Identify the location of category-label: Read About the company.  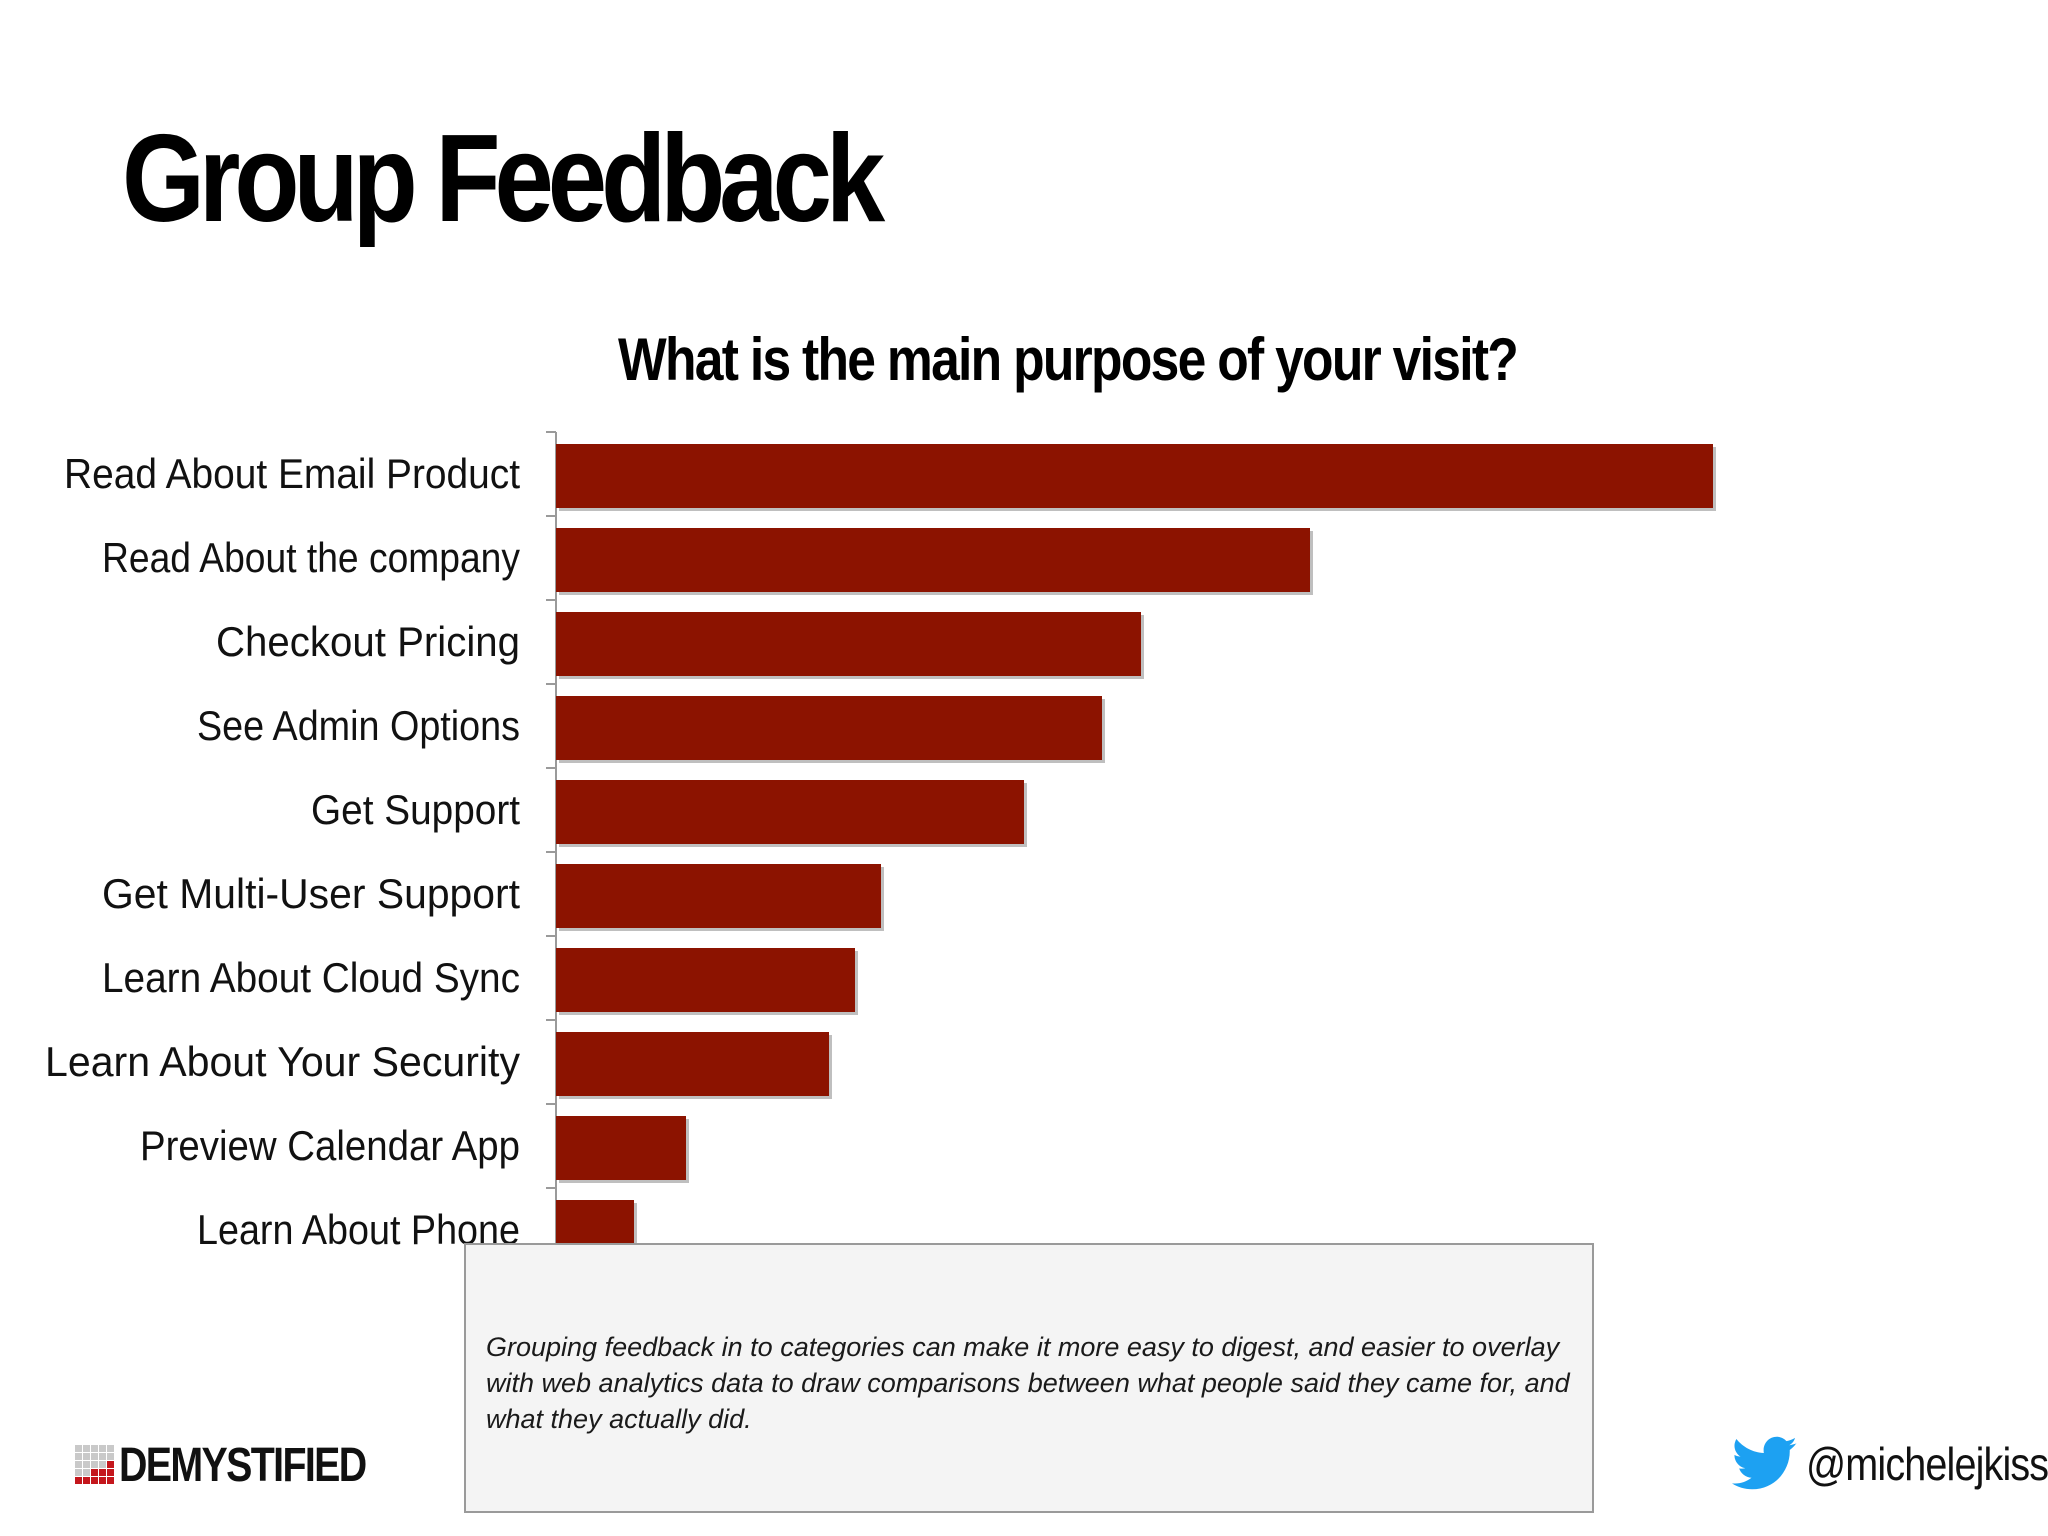
(311, 557).